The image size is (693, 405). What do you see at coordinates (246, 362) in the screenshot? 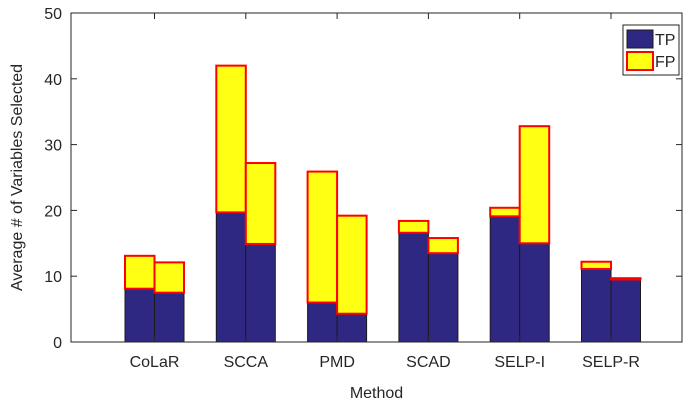
I see `x-tick-label: SCCA` at bounding box center [246, 362].